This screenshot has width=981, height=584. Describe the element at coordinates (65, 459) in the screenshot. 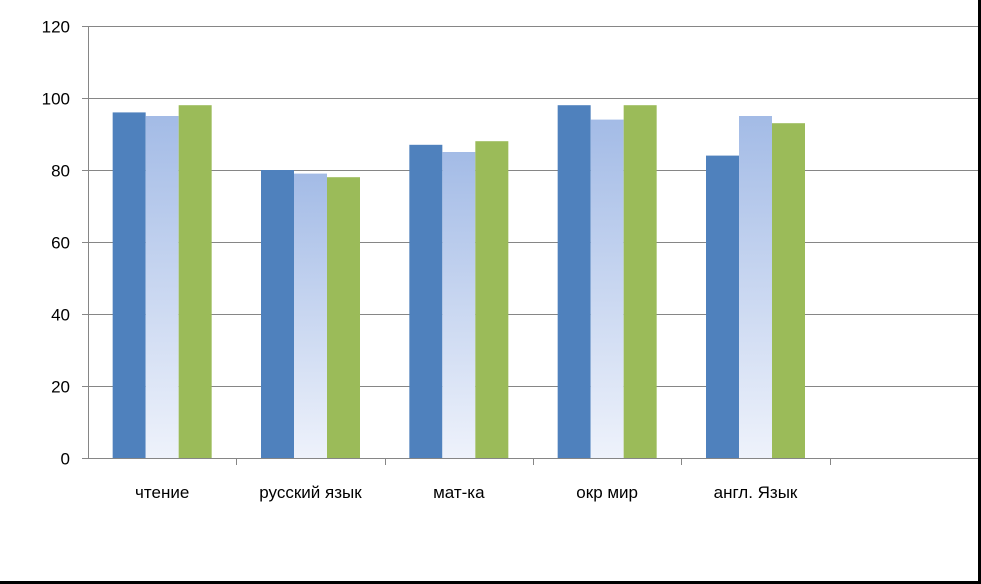

I see `y-tick-label: 0` at that location.